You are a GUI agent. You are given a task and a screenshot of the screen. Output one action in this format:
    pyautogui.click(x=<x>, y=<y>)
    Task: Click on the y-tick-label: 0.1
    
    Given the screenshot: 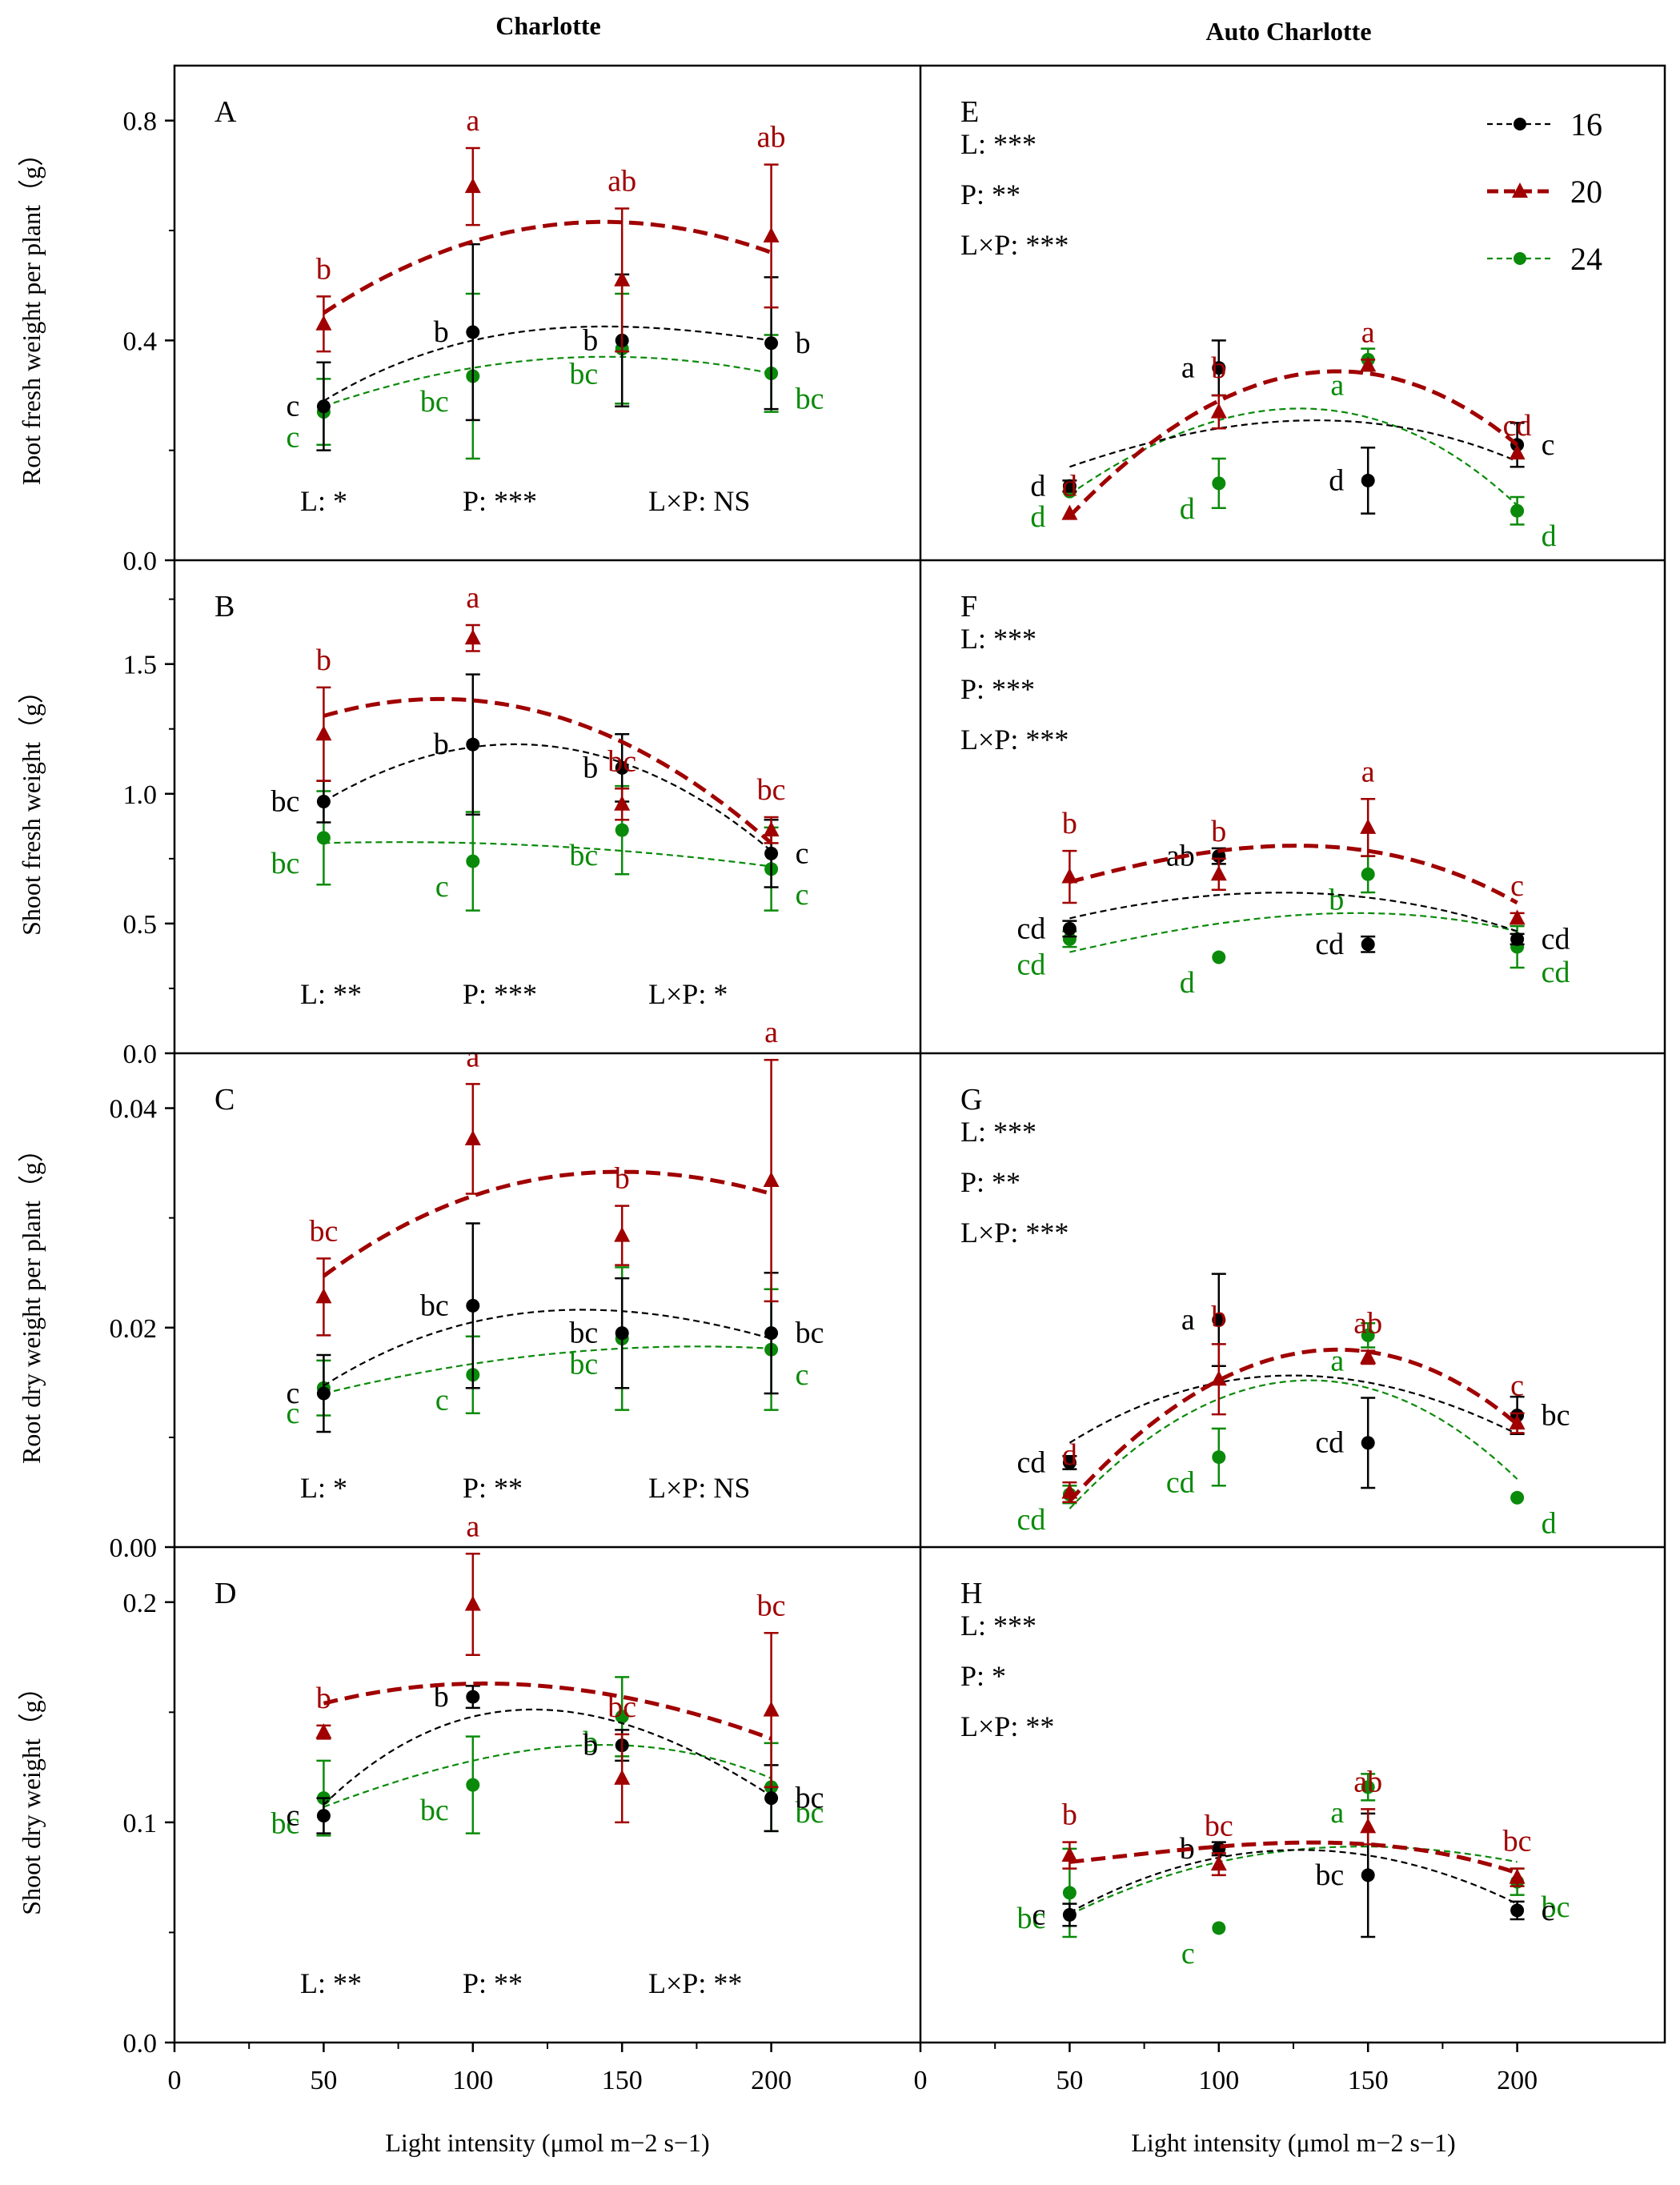 What is the action you would take?
    pyautogui.click(x=140, y=1823)
    